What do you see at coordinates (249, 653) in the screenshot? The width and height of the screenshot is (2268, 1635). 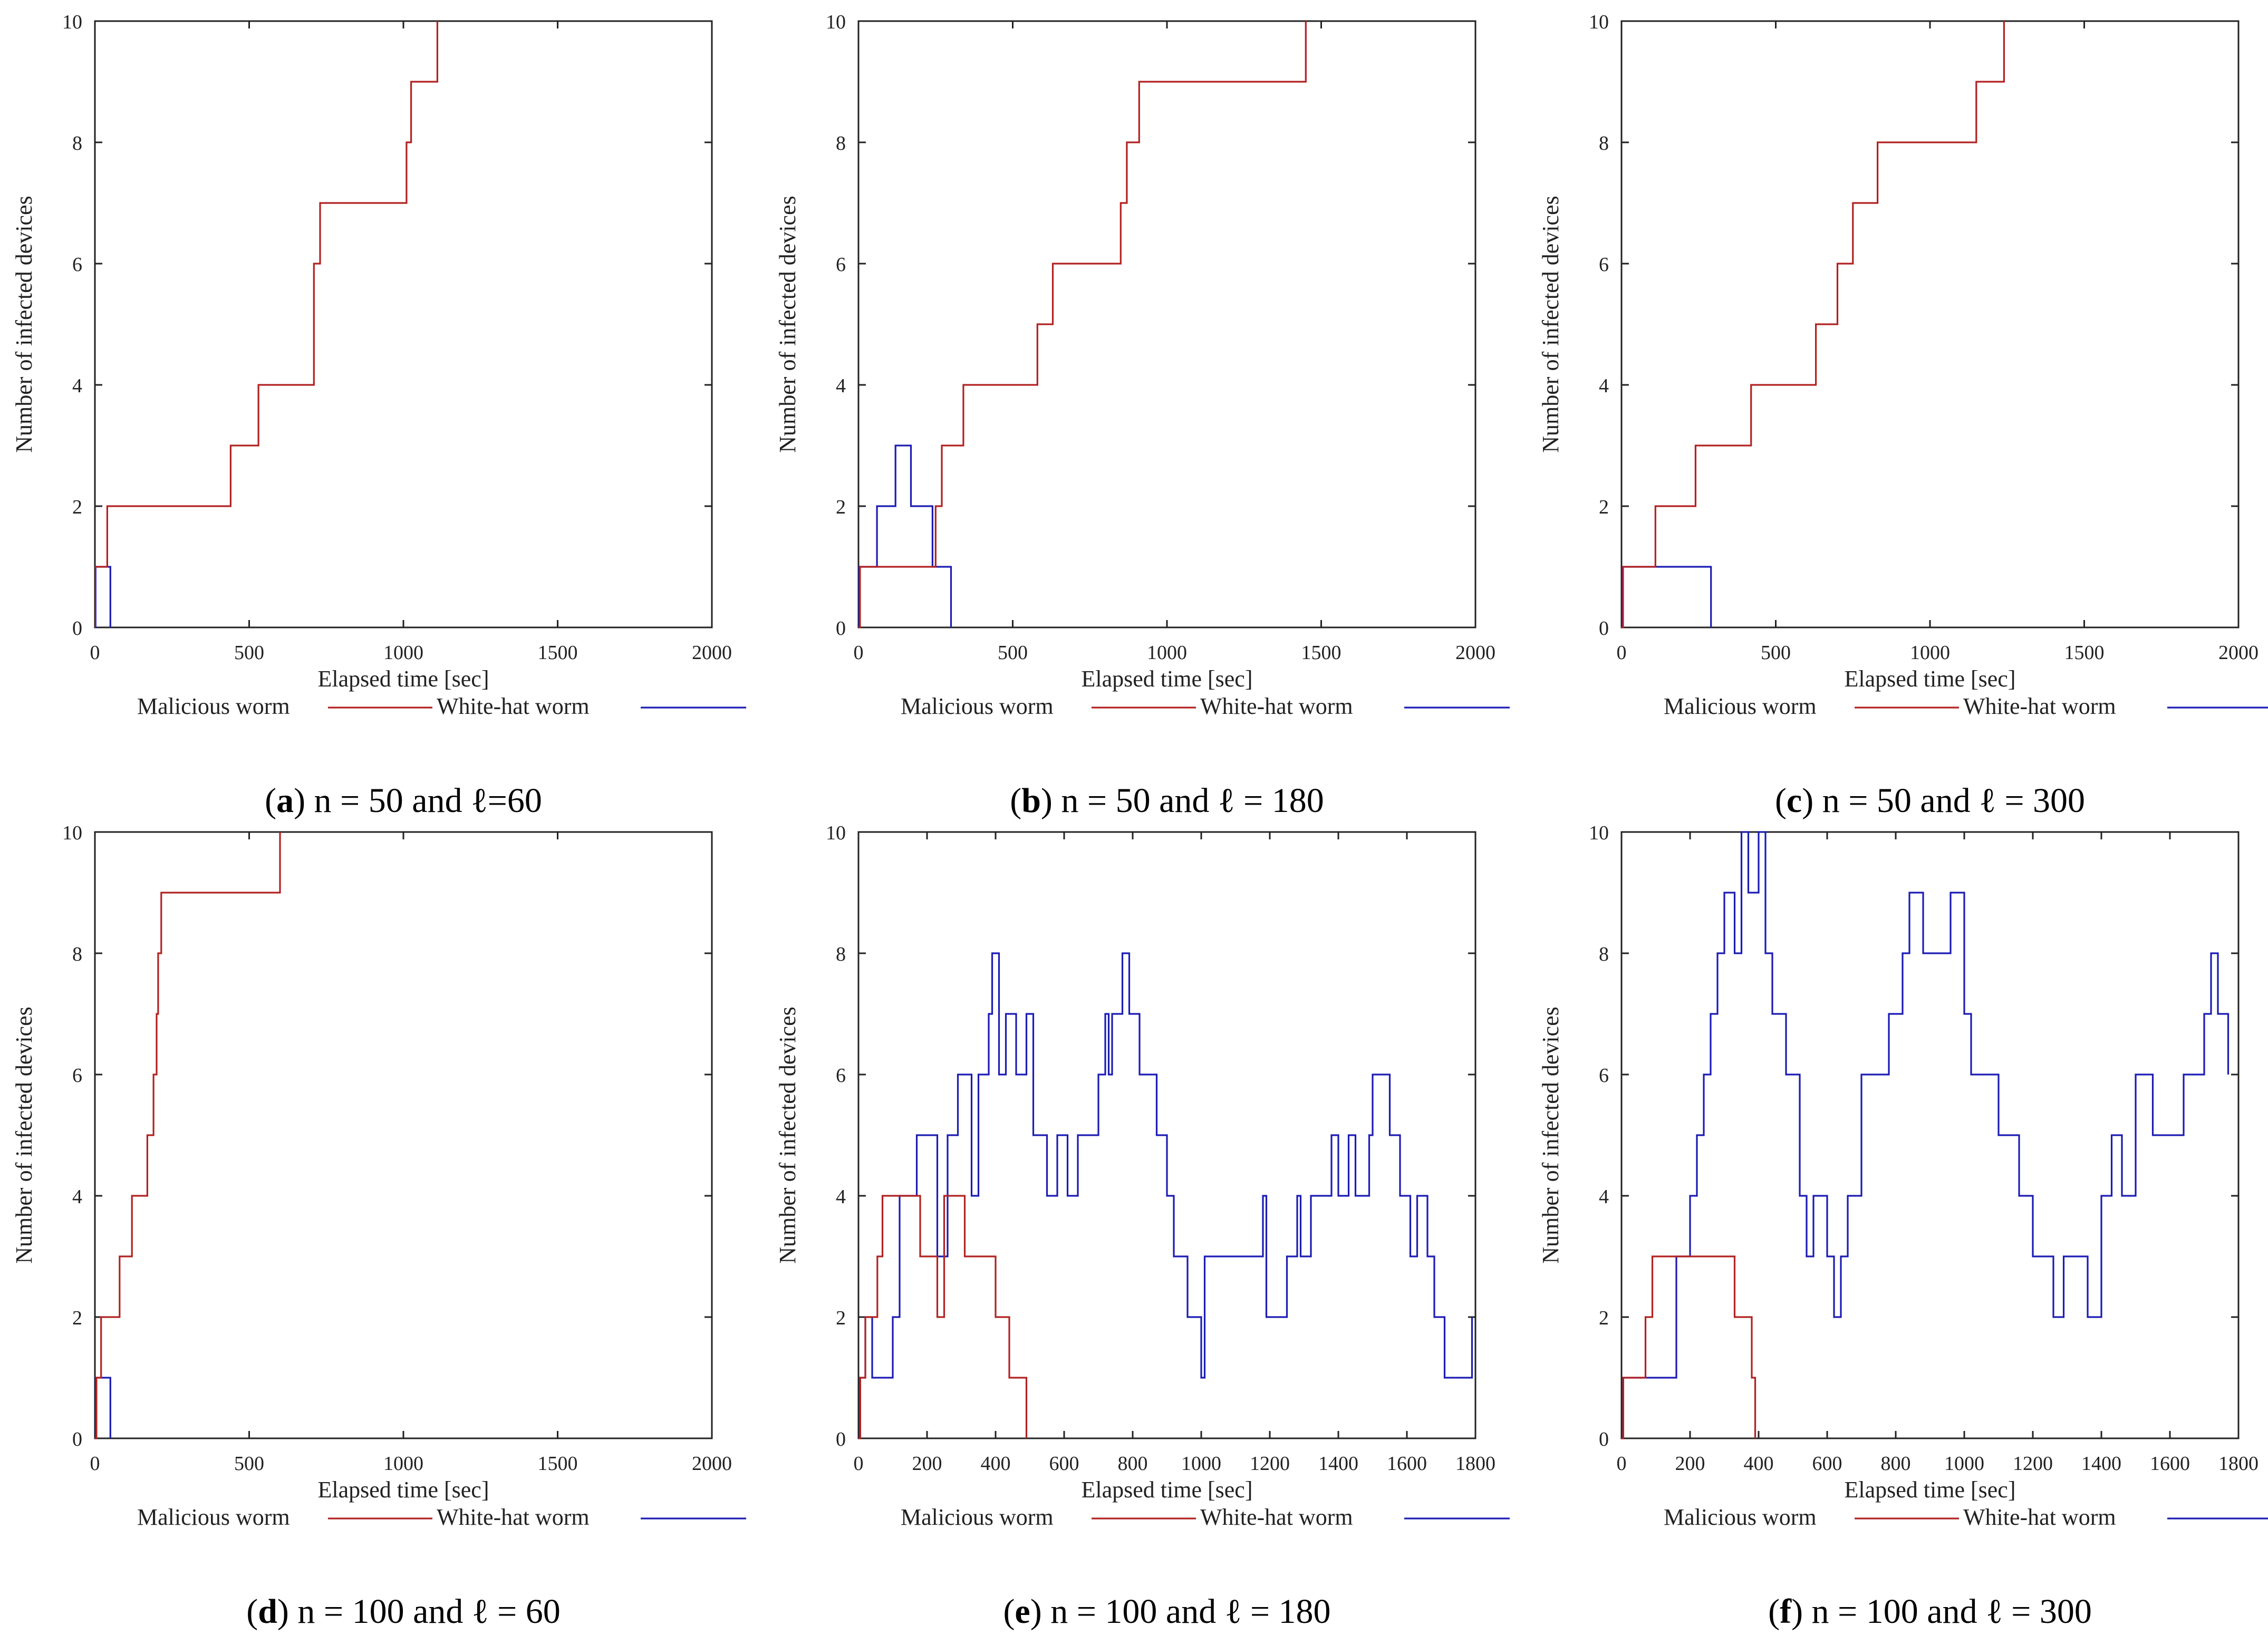 I see `x-tick-label: 500` at bounding box center [249, 653].